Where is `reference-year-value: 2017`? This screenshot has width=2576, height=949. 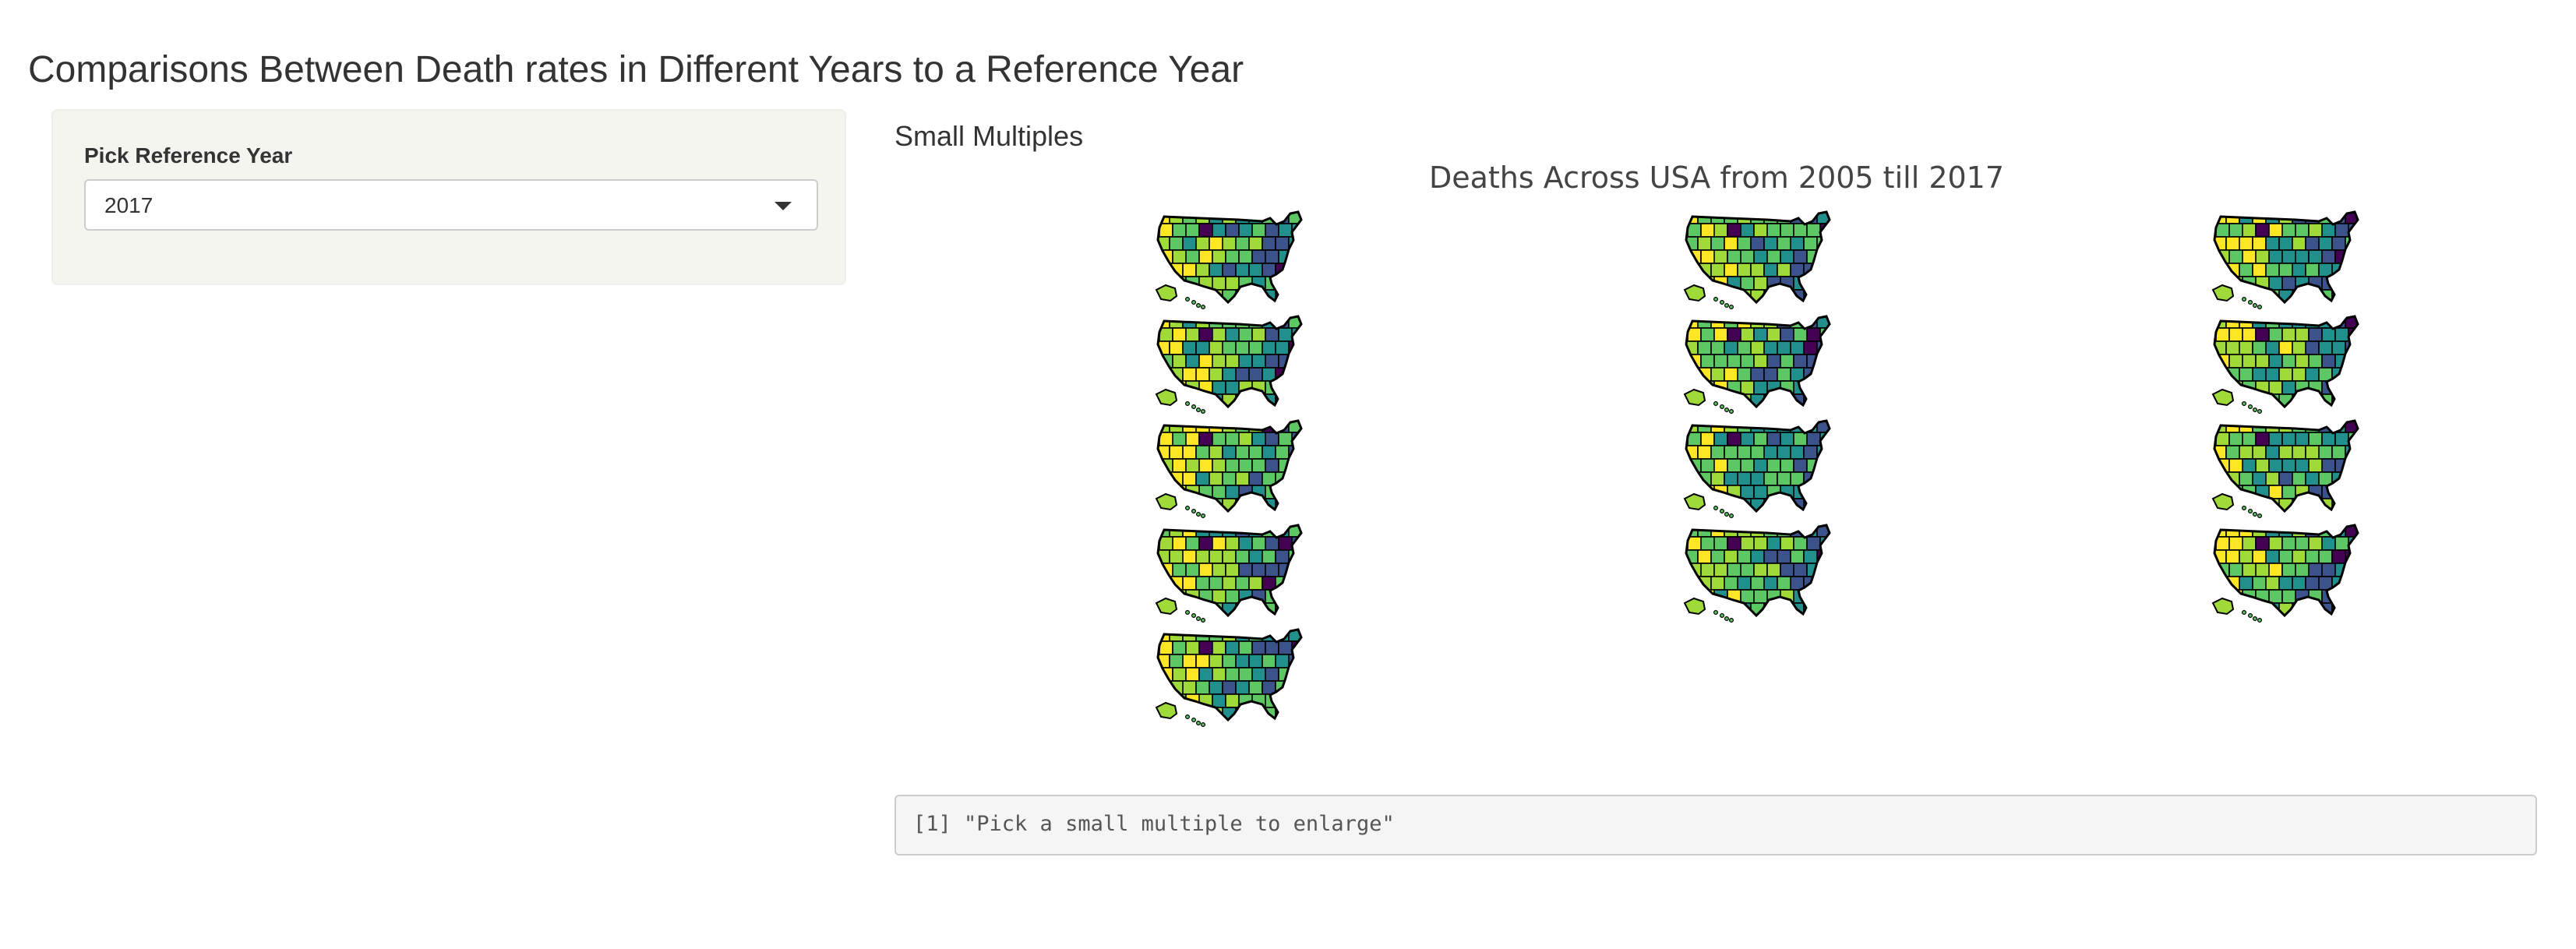
reference-year-value: 2017 is located at coordinates (129, 205).